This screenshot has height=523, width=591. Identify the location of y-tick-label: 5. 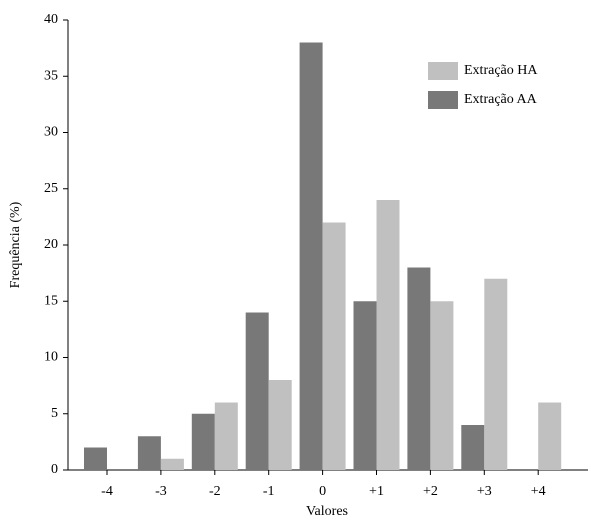
(54, 413).